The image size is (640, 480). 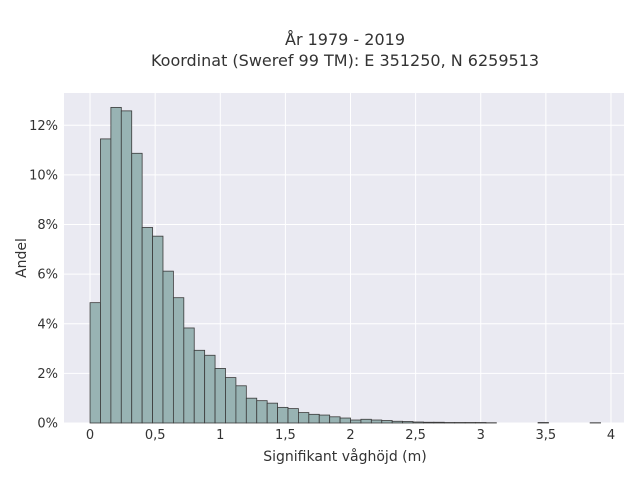 I want to click on x-axis-label: Signifikant våghöjd (m), so click(x=344, y=456).